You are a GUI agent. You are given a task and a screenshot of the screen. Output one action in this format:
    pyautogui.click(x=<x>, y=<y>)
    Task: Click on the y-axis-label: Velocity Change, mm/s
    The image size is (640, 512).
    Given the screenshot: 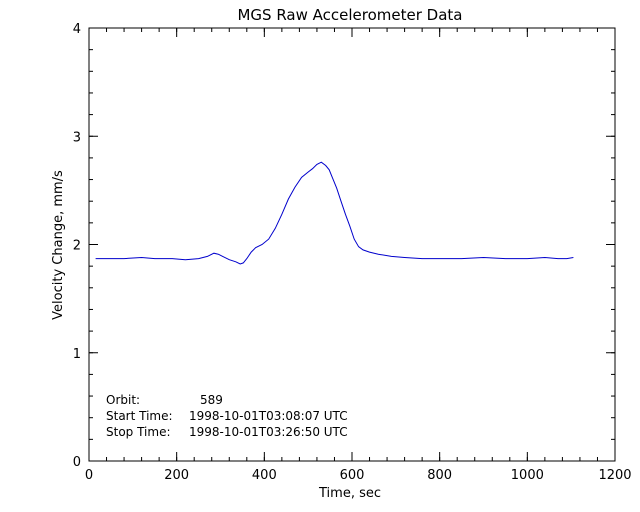 What is the action you would take?
    pyautogui.click(x=58, y=245)
    